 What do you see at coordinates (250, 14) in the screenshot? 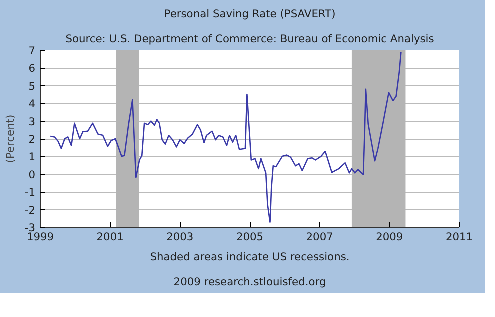
I see `chart-title: Personal Saving Rate (PSAVERT)` at bounding box center [250, 14].